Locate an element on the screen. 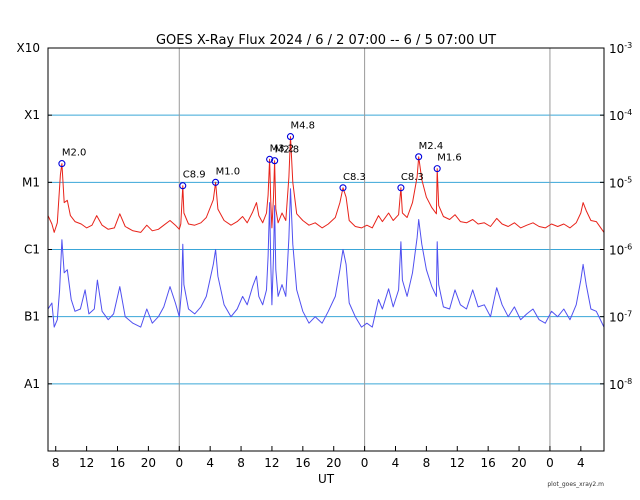  x-tick-label-5: 4 is located at coordinates (210, 463).